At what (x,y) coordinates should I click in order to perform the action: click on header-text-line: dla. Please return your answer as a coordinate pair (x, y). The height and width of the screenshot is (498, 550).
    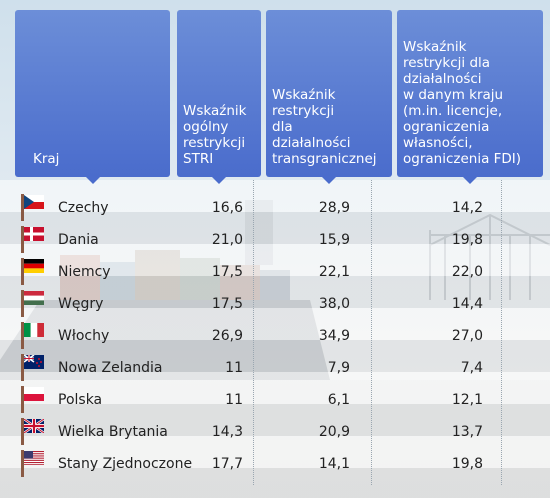
    Looking at the image, I should click on (282, 127).